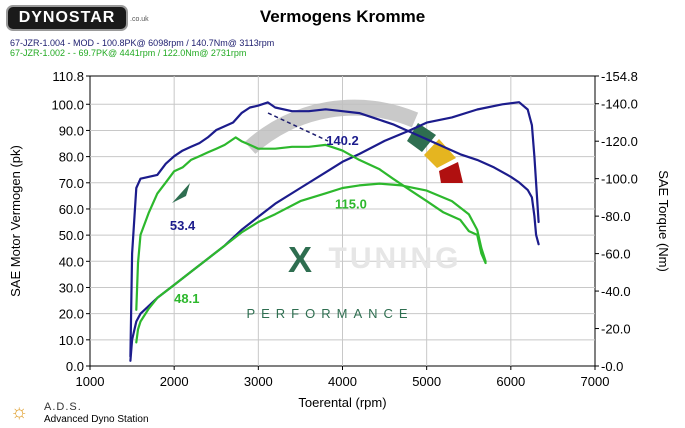 The height and width of the screenshot is (428, 685). I want to click on watermark-fin-left, so click(181, 193).